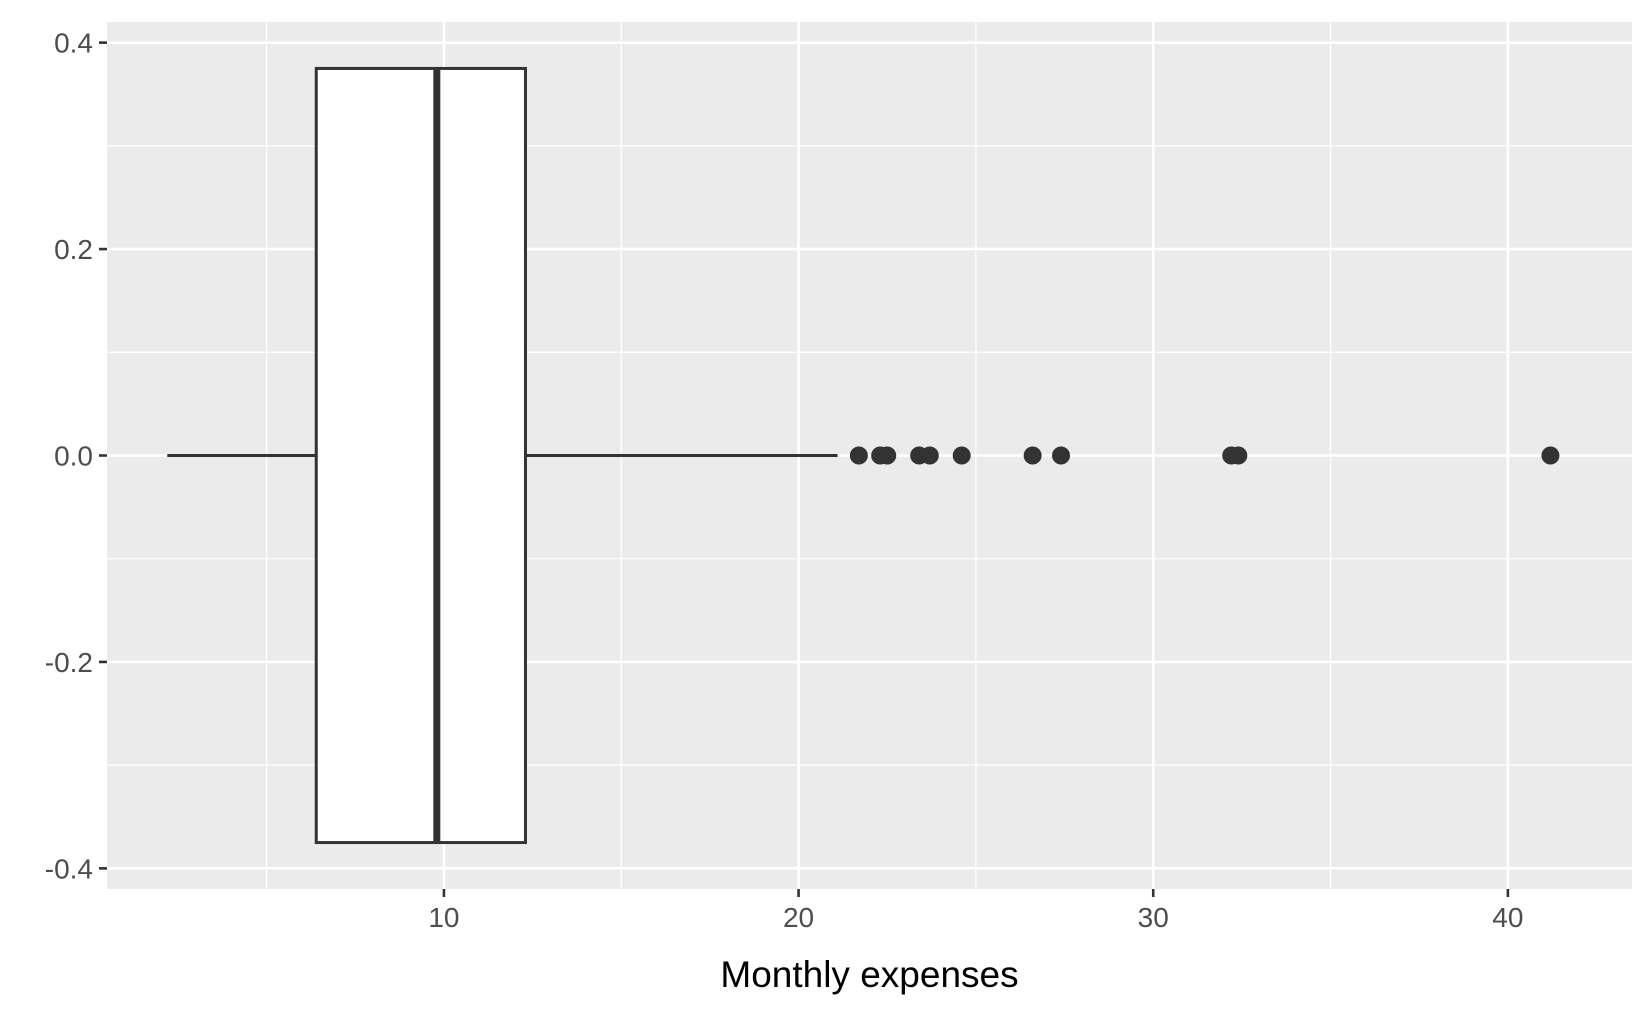  I want to click on x-axis-title: Monthly expenses, so click(869, 974).